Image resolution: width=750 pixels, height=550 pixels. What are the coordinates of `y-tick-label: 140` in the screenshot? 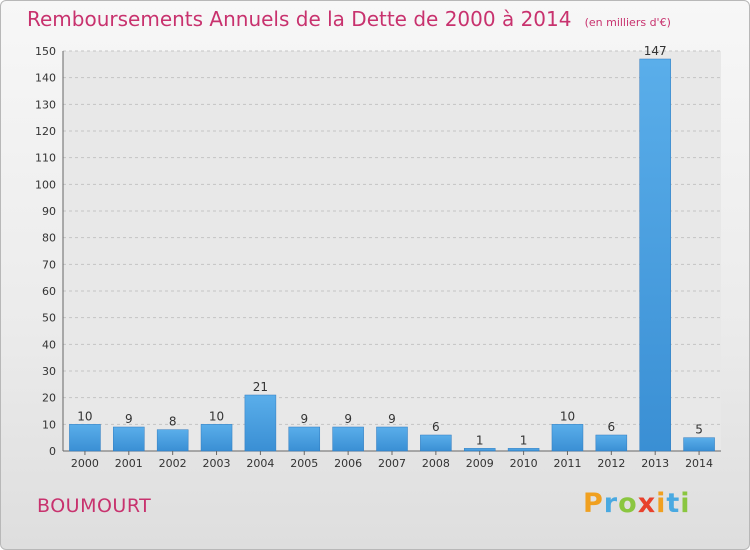 It's located at (45, 78).